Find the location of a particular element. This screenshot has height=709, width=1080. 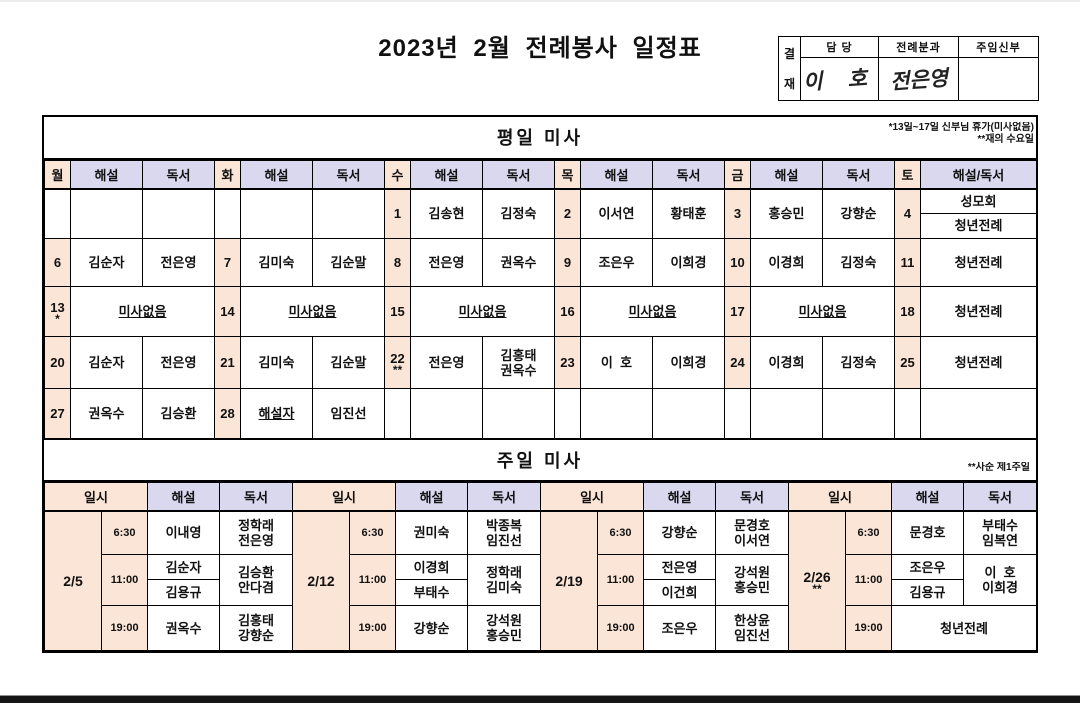

reading-cell: 문경호 이서연 is located at coordinates (752, 532).